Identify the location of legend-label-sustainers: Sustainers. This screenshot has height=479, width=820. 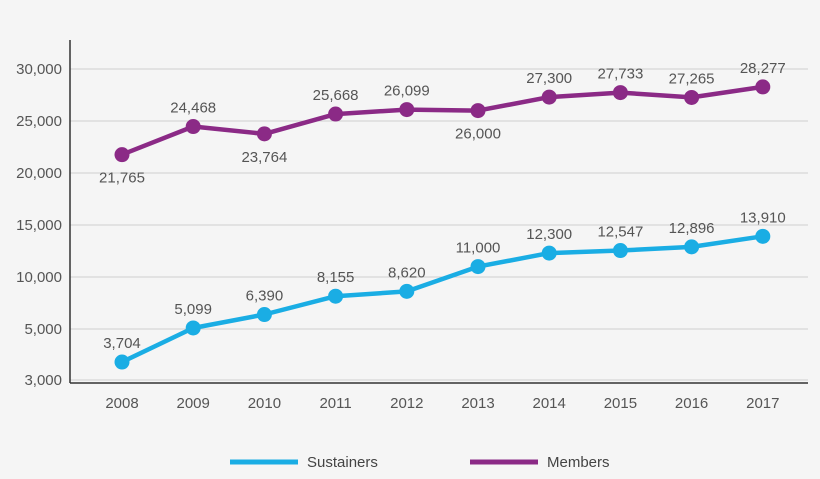
(342, 462).